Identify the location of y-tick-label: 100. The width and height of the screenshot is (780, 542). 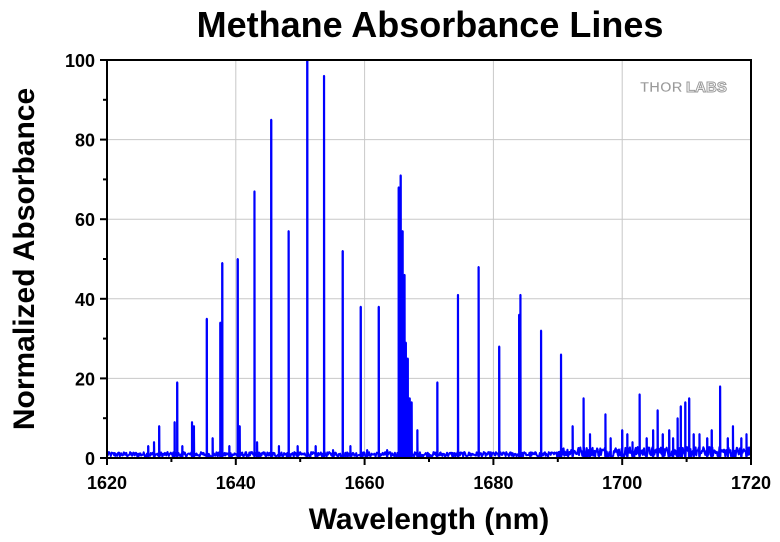
(80, 61).